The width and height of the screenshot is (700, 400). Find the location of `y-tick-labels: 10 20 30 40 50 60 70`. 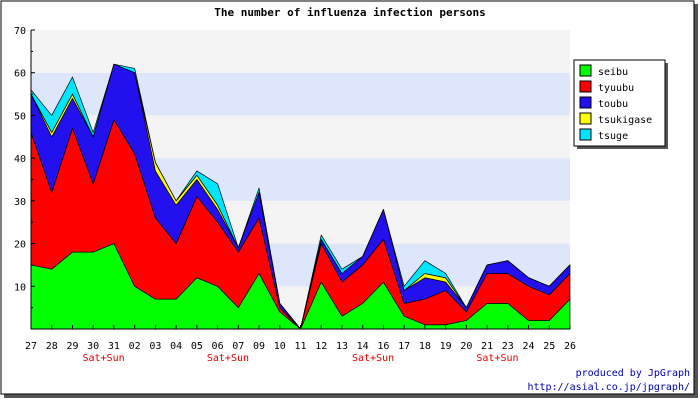

y-tick-labels: 10 20 30 40 50 60 70 is located at coordinates (20, 159).